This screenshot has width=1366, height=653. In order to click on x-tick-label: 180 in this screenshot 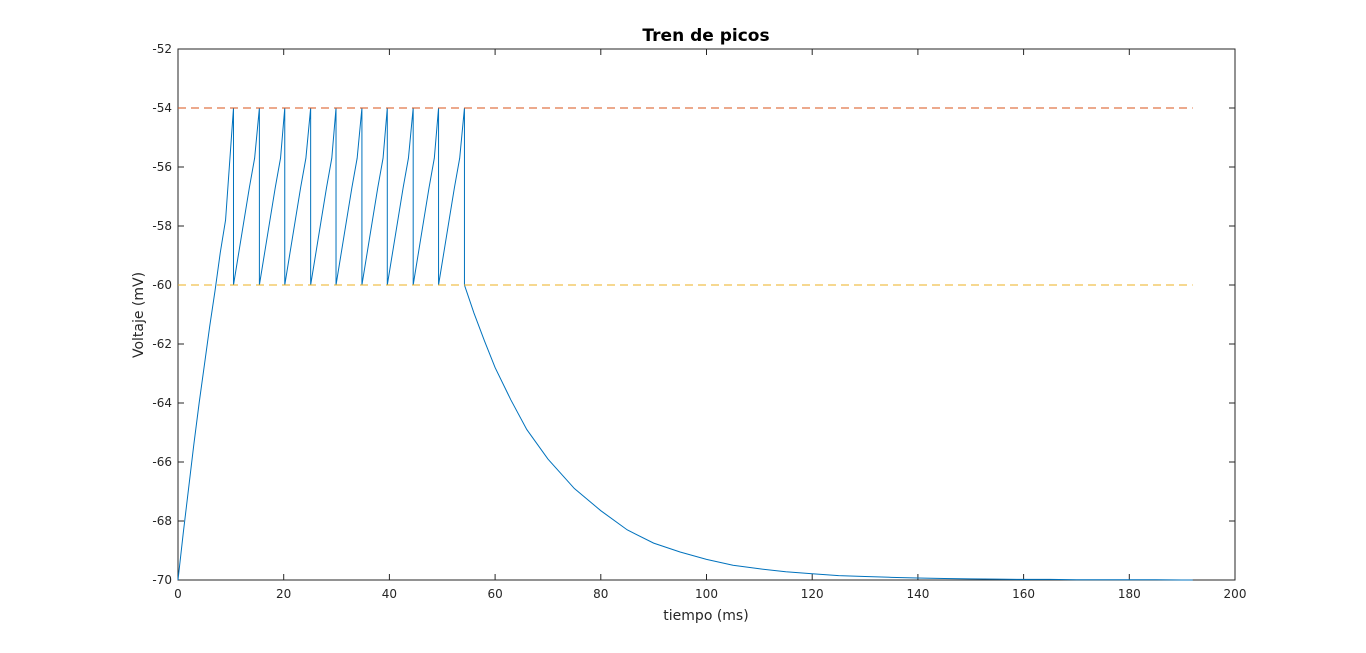, I will do `click(1129, 594)`.